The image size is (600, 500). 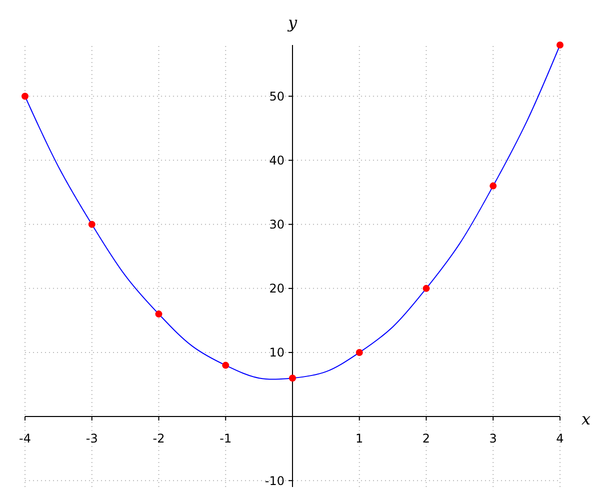 I want to click on y-tick-label: 20, so click(x=276, y=289).